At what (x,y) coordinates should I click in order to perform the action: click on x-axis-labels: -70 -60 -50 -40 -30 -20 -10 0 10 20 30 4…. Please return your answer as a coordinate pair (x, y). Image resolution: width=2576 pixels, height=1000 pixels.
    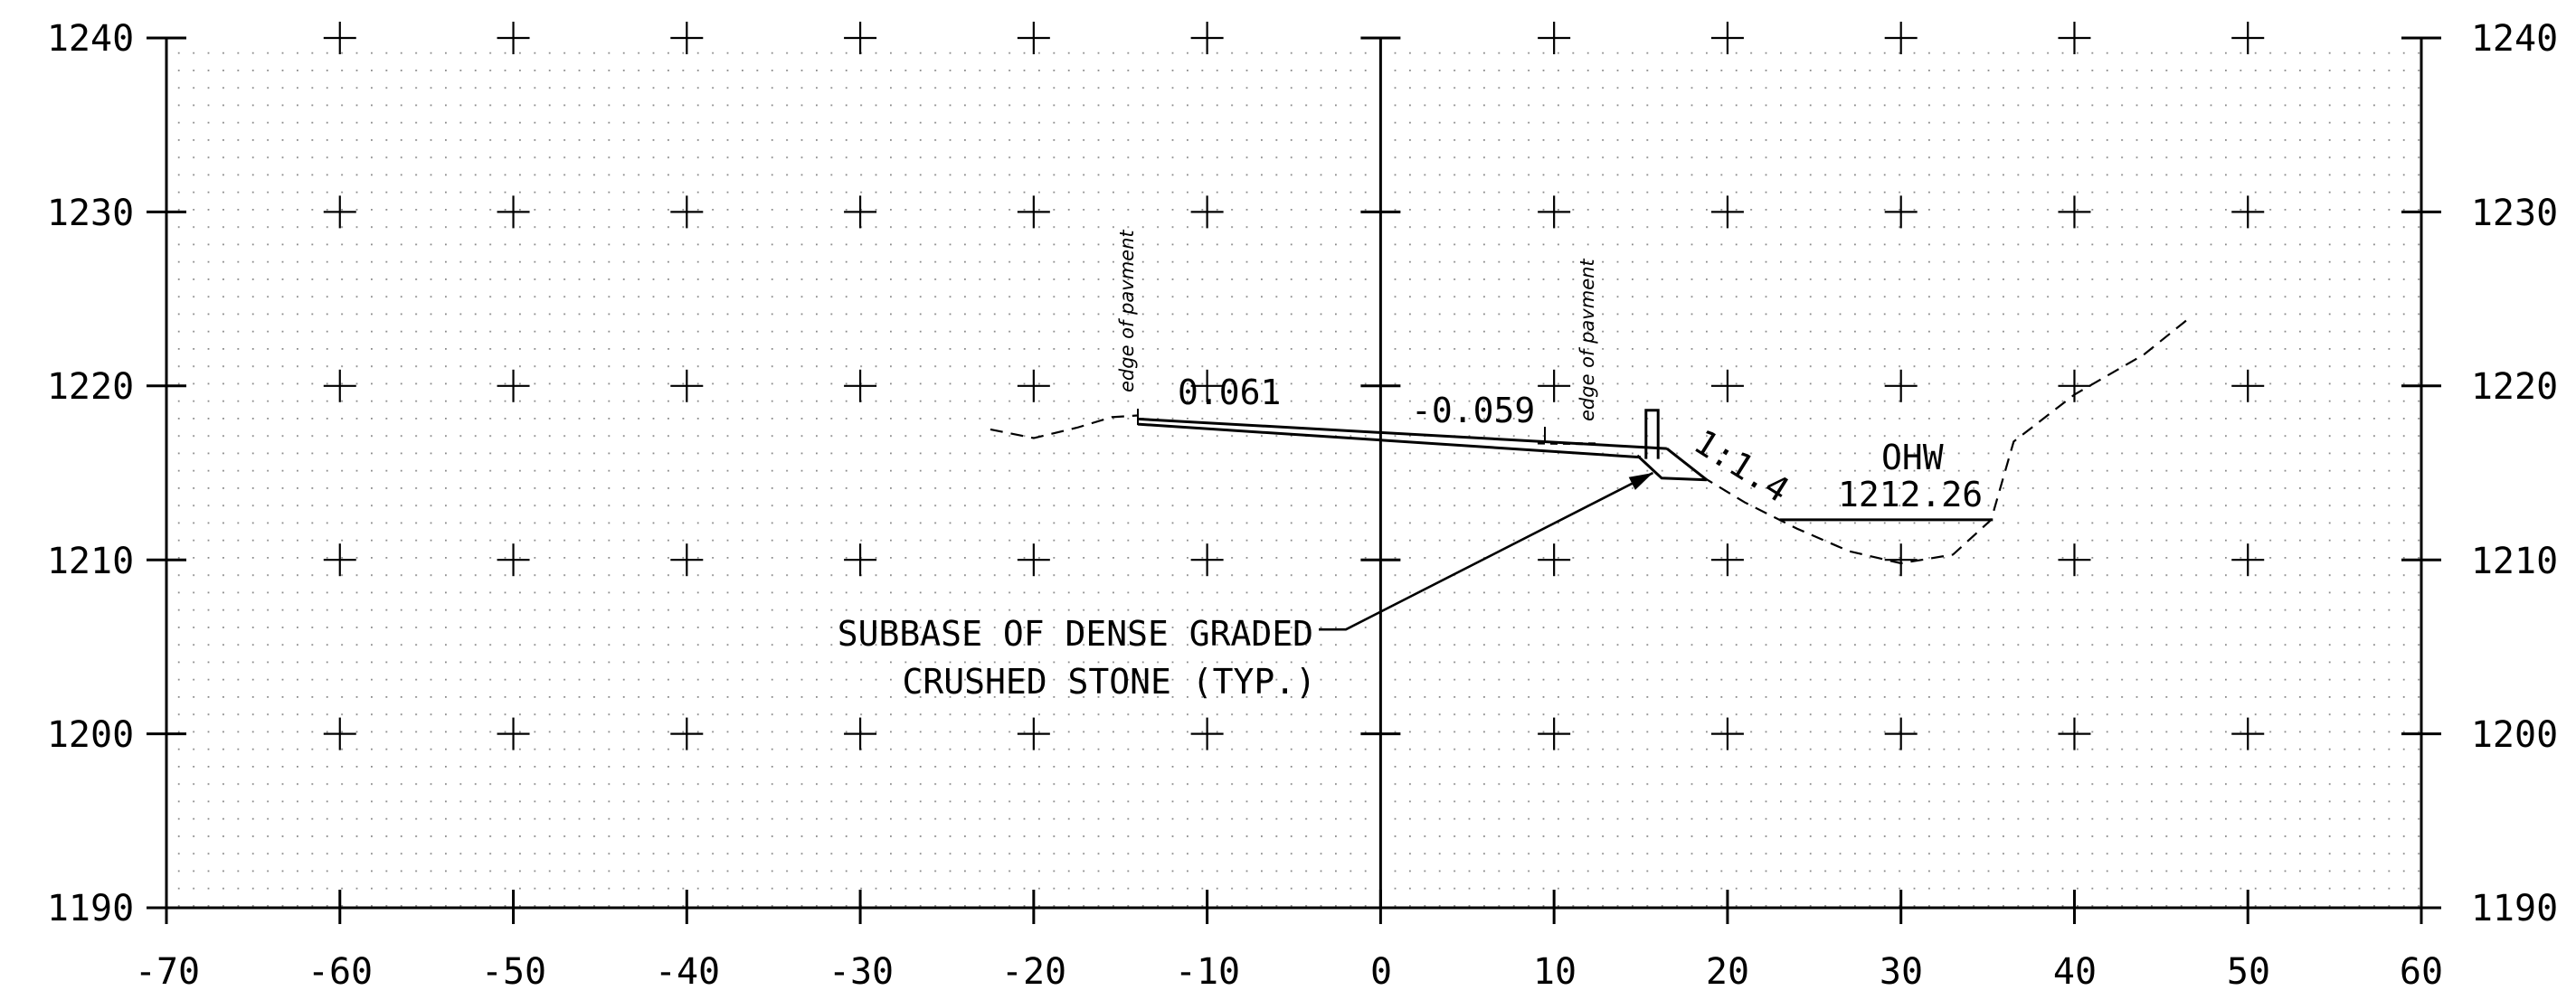
    Looking at the image, I should click on (1289, 972).